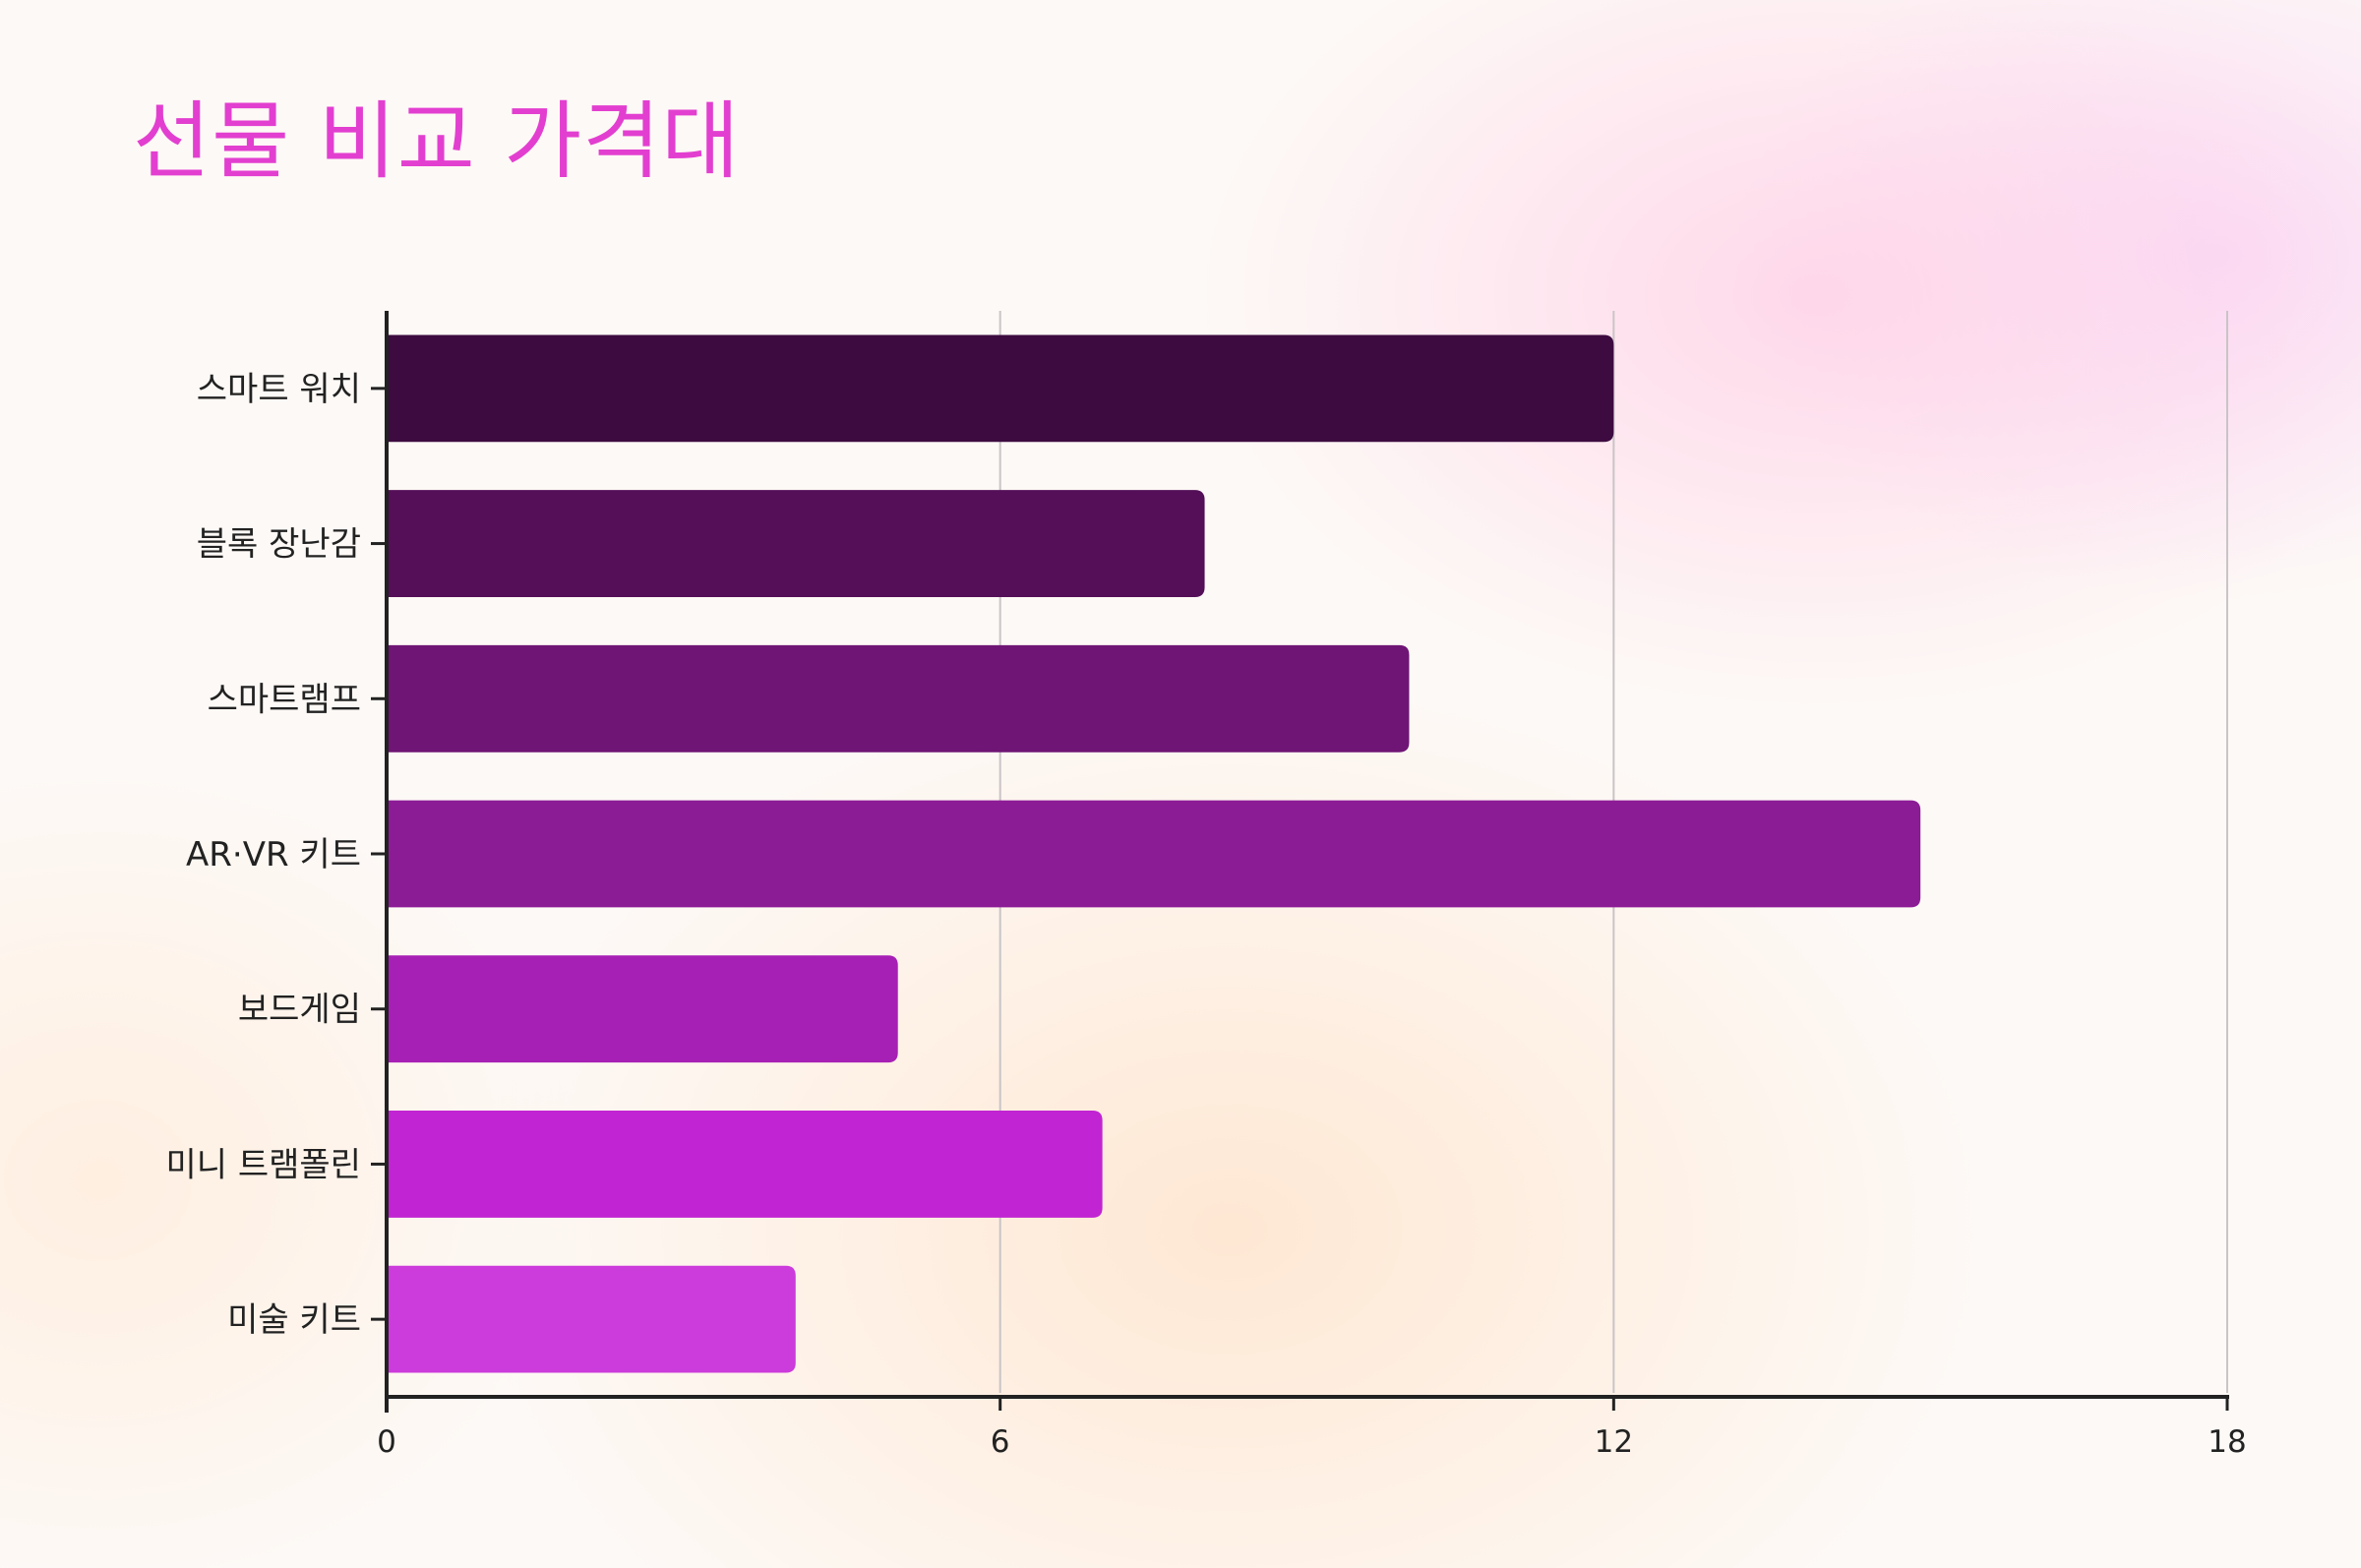 This screenshot has height=1568, width=2361. I want to click on category-label: 미니 트램폴린, so click(264, 1165).